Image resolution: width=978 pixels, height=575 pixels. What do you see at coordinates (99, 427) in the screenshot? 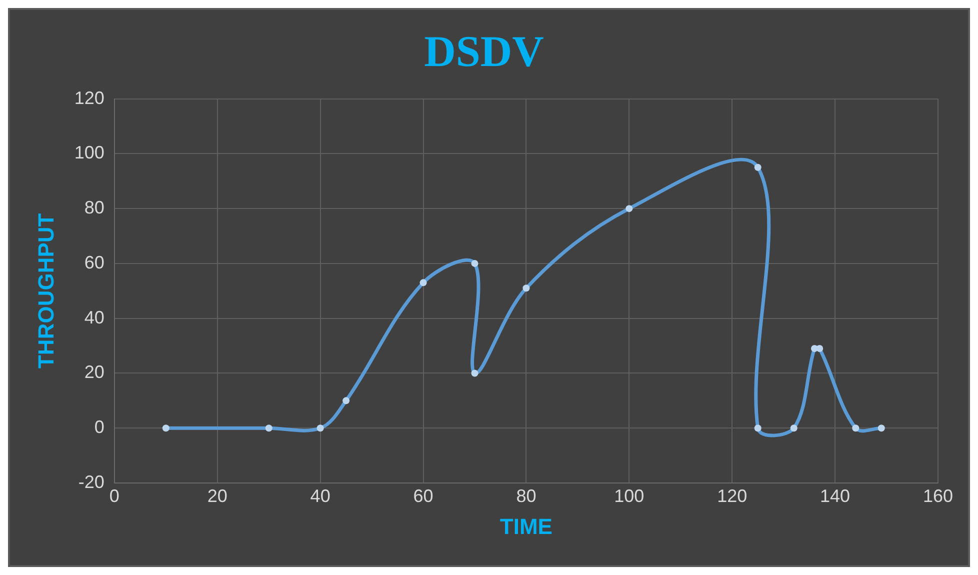
I see `y-tick-label: 0` at bounding box center [99, 427].